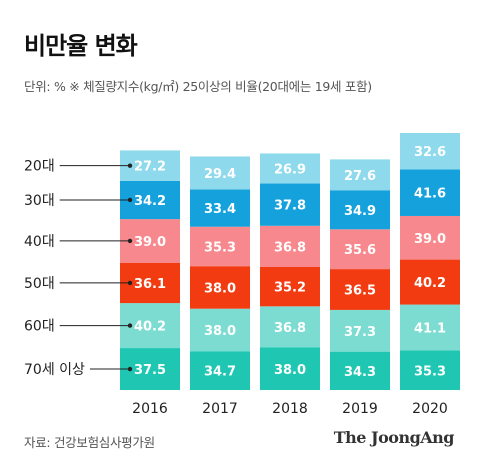 The image size is (480, 472). Describe the element at coordinates (130, 325) in the screenshot. I see `legend-leader-dot-s1` at that location.